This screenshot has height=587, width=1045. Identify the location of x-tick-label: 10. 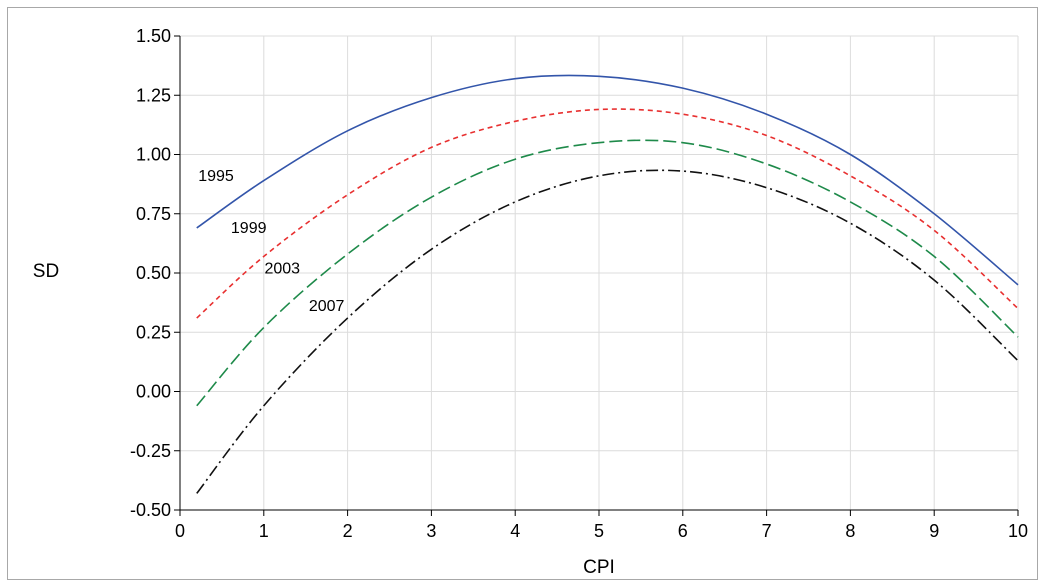
(1018, 531).